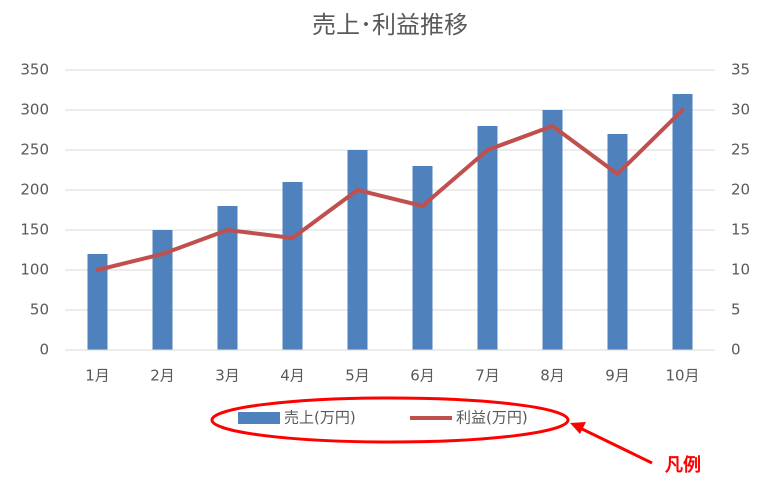 Image resolution: width=770 pixels, height=489 pixels. I want to click on x-tick-label: 4月, so click(292, 376).